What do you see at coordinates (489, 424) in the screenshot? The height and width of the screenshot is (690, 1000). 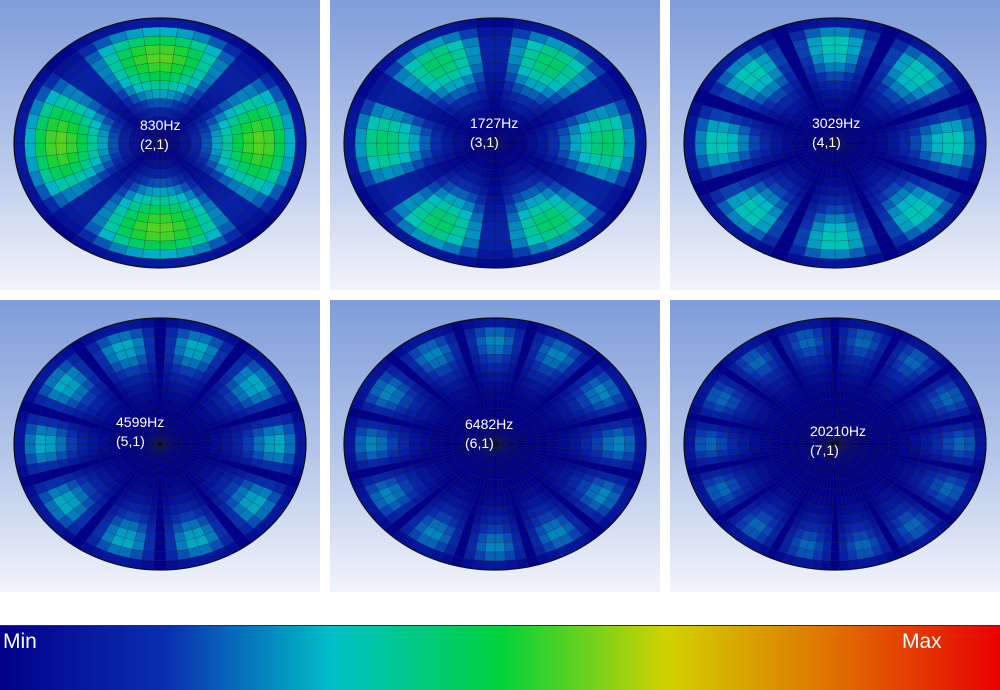 I see `frequency-label: 6482Hz` at bounding box center [489, 424].